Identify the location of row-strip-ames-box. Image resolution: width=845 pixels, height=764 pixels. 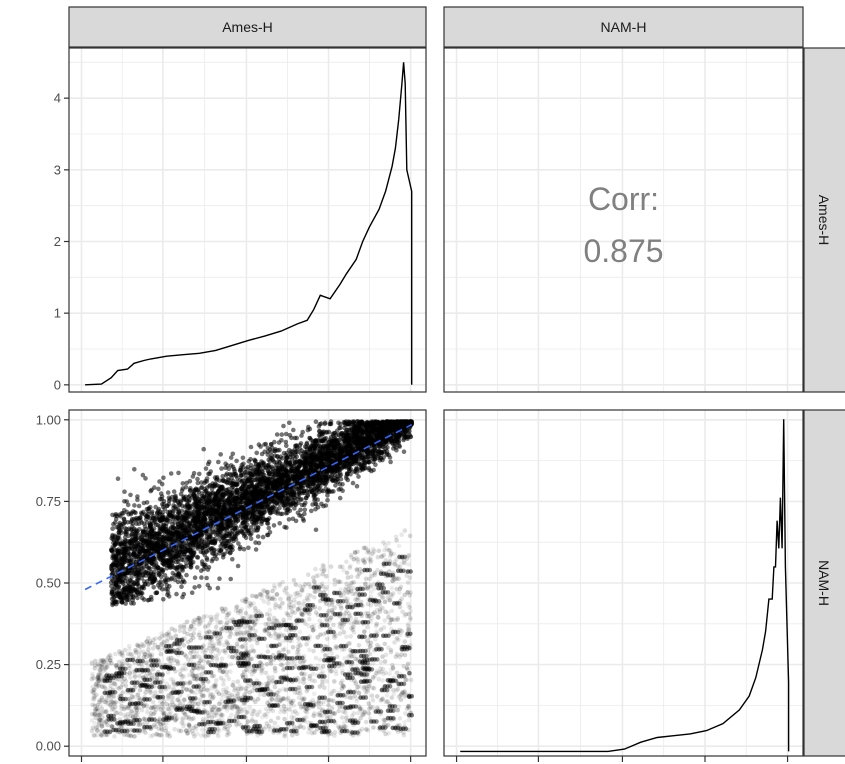
(824, 220).